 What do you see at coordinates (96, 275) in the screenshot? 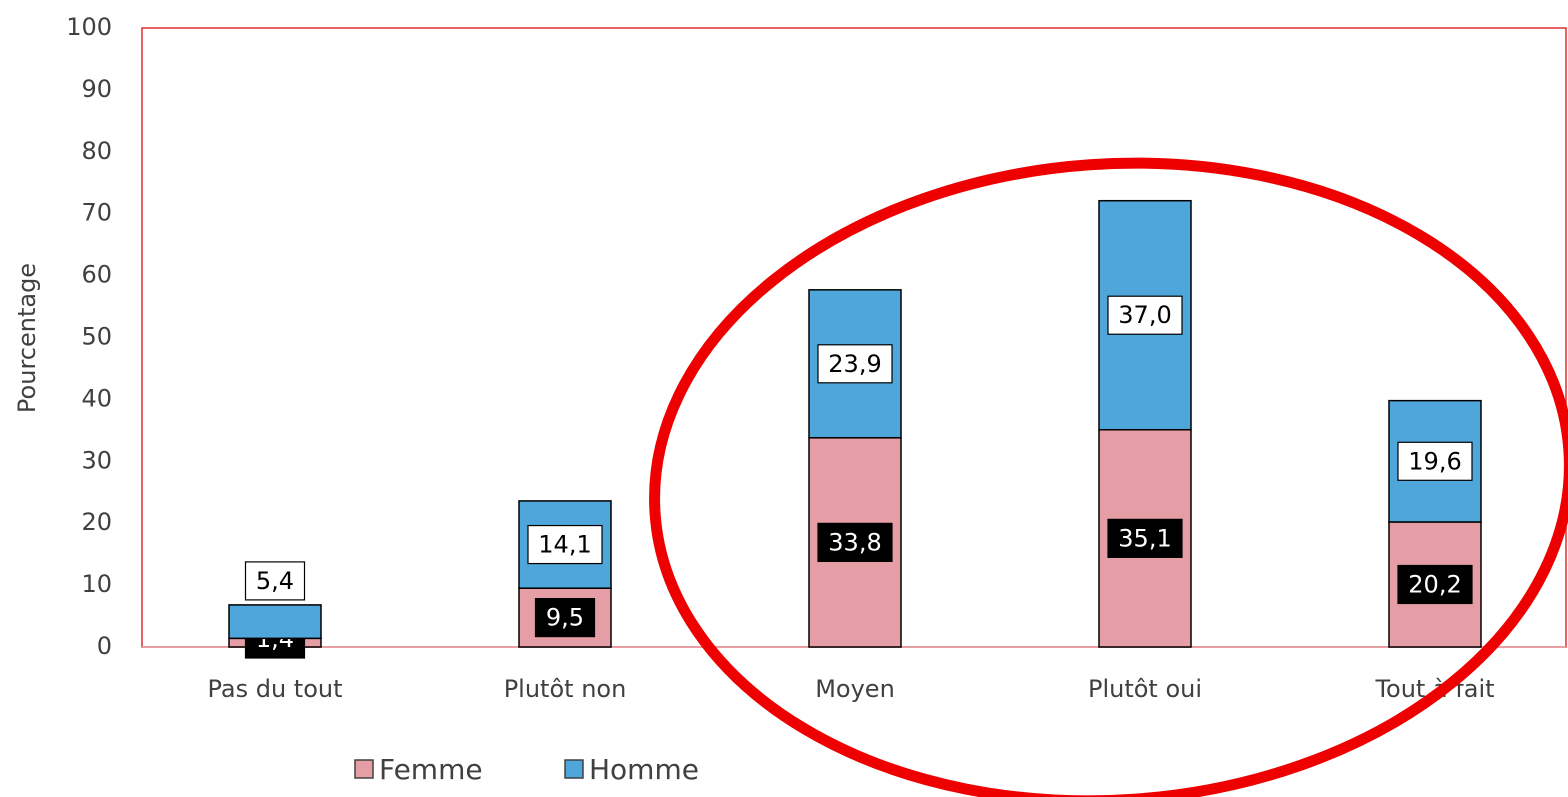
I see `y-tick-label: 60` at bounding box center [96, 275].